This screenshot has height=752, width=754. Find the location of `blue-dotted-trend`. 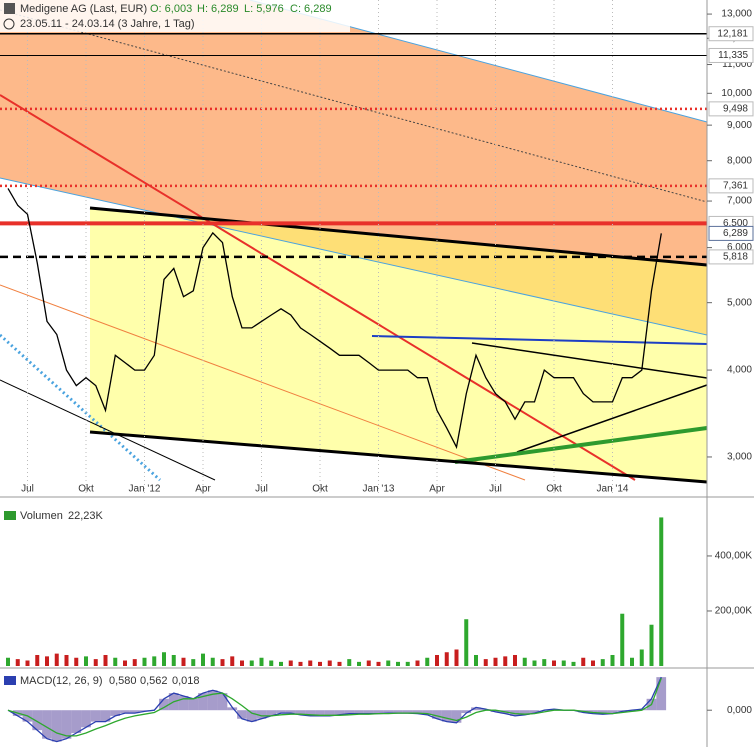

blue-dotted-trend is located at coordinates (81, 407).